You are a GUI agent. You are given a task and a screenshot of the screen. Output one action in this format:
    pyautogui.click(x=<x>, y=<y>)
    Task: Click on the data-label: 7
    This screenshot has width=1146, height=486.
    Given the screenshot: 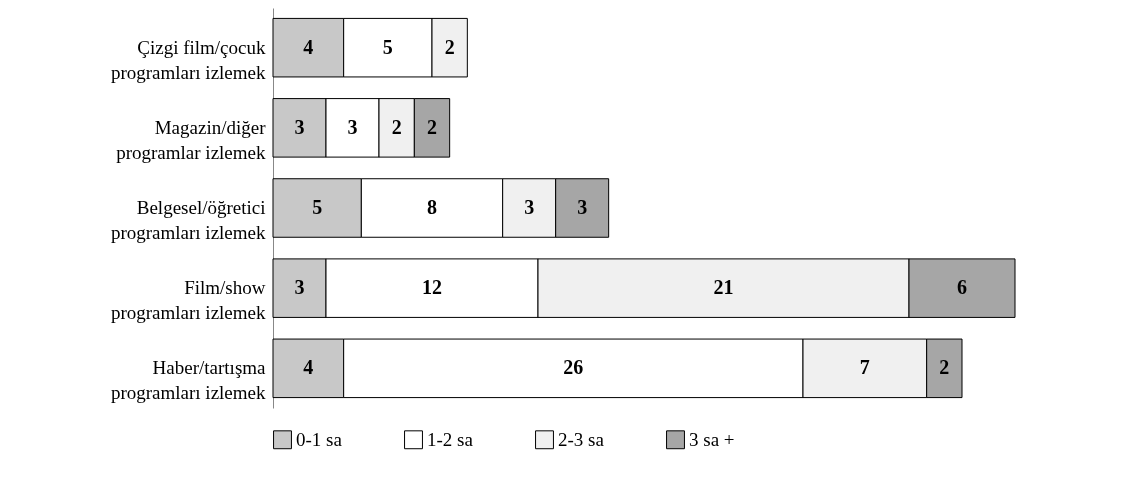 What is the action you would take?
    pyautogui.click(x=864, y=367)
    